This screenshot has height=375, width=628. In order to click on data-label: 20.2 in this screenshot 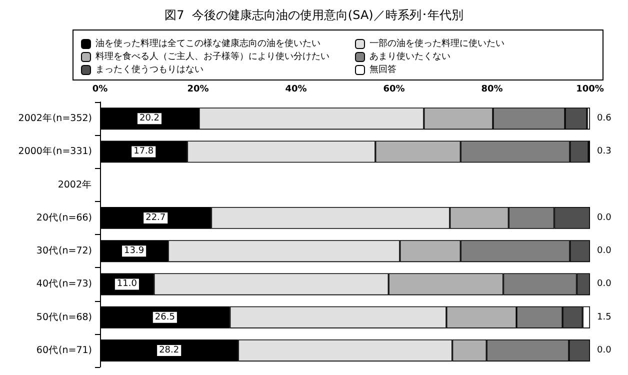, I will do `click(149, 119)`.